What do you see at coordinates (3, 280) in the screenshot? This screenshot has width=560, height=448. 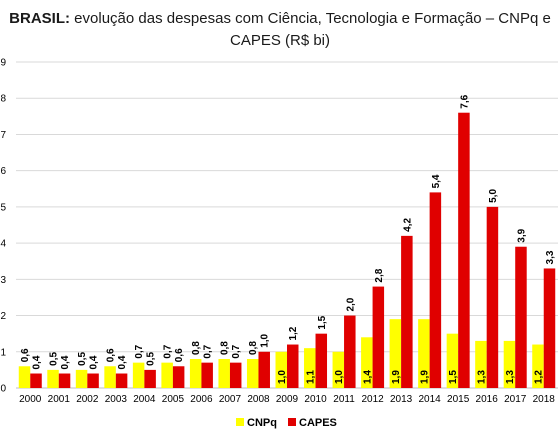 I see `y-tick-label: 3` at bounding box center [3, 280].